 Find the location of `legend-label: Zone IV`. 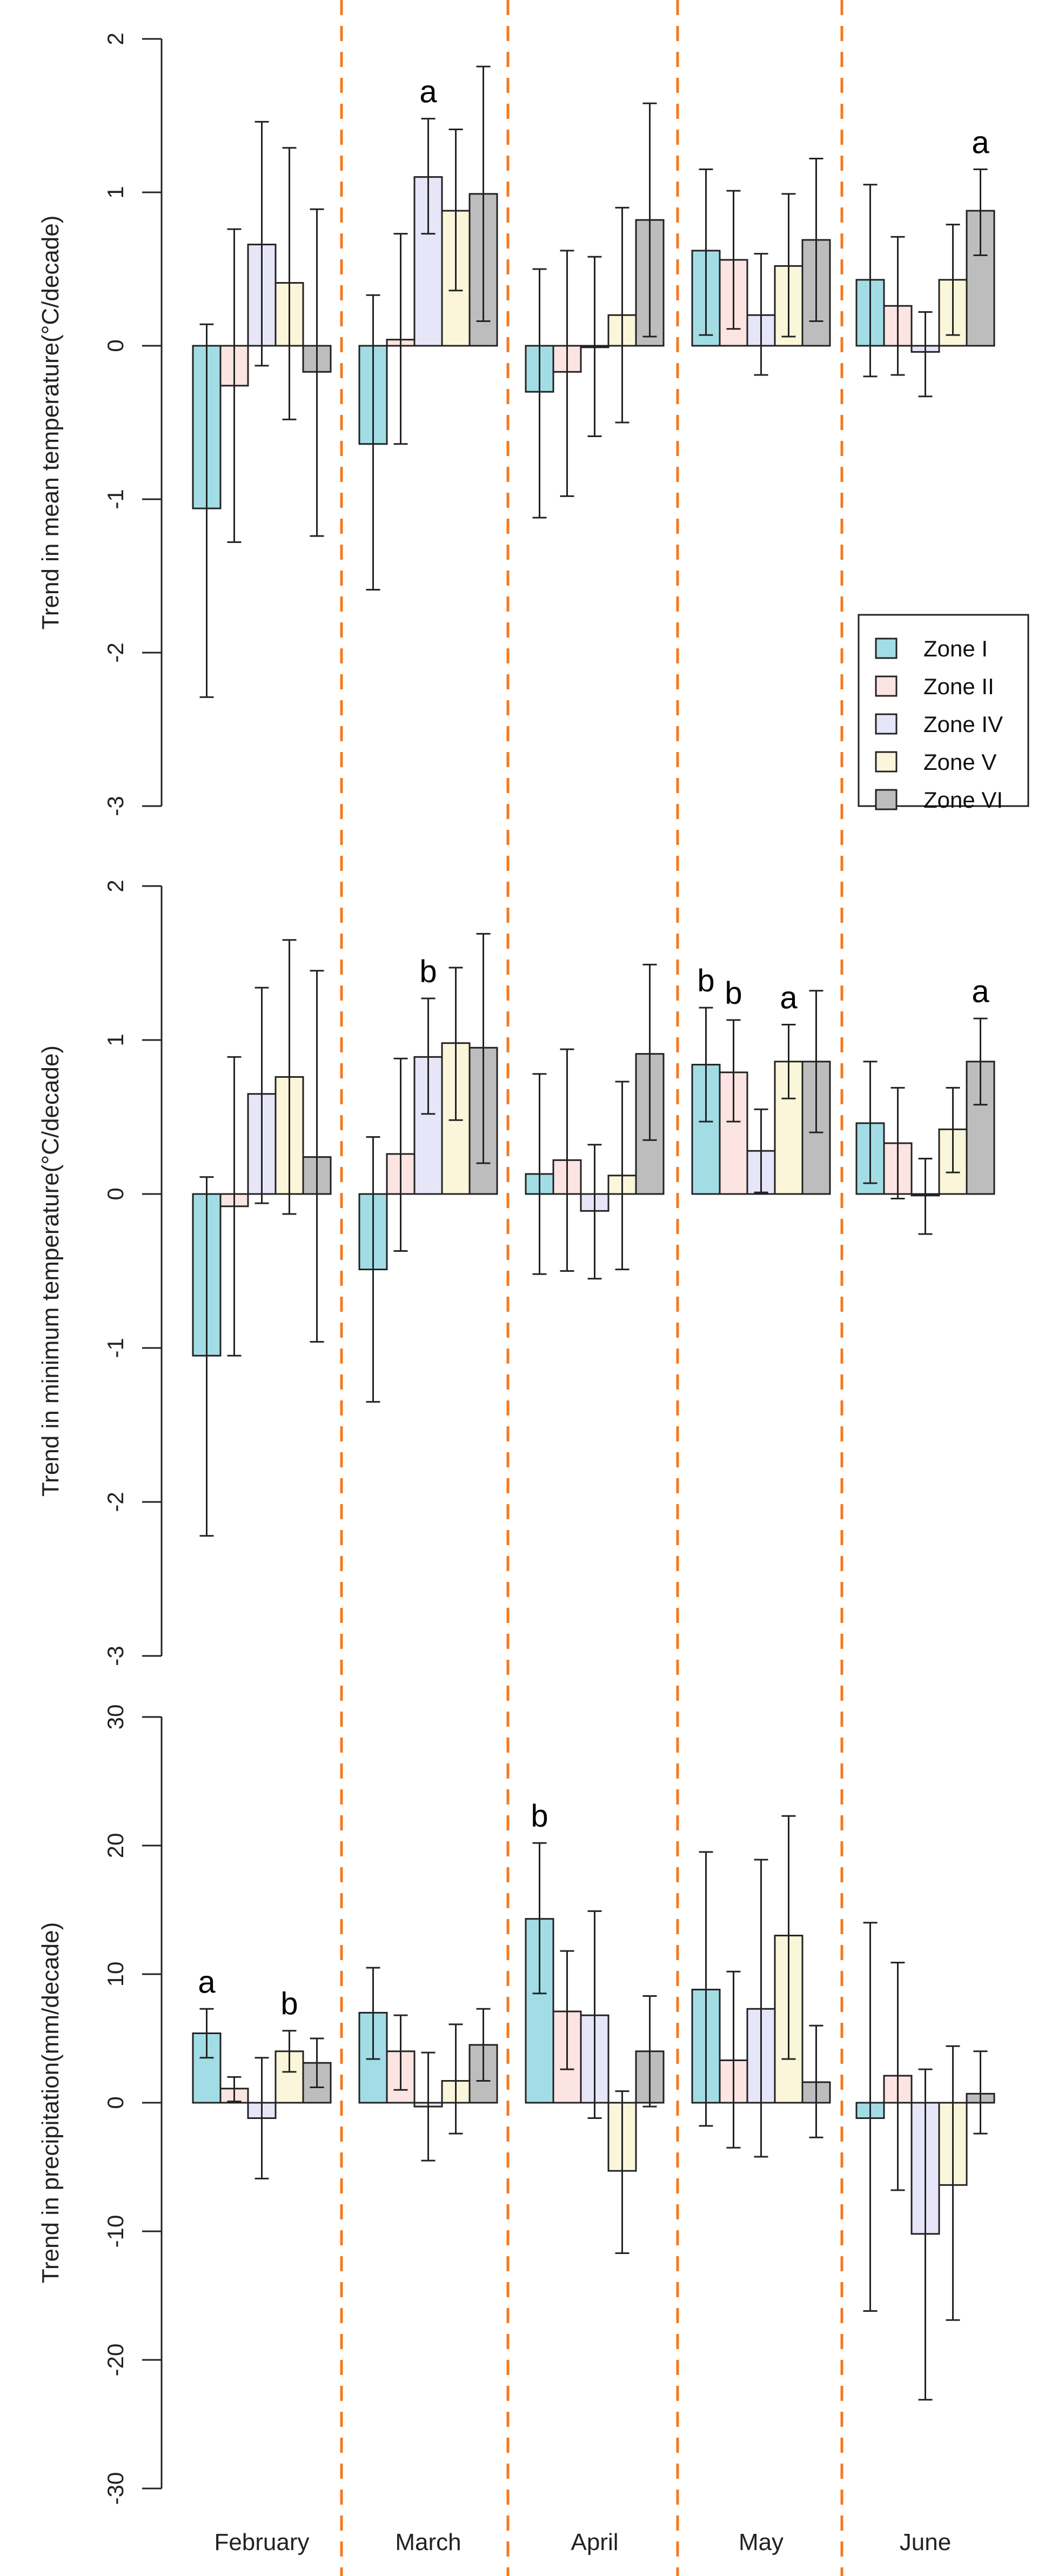

legend-label: Zone IV is located at coordinates (963, 725).